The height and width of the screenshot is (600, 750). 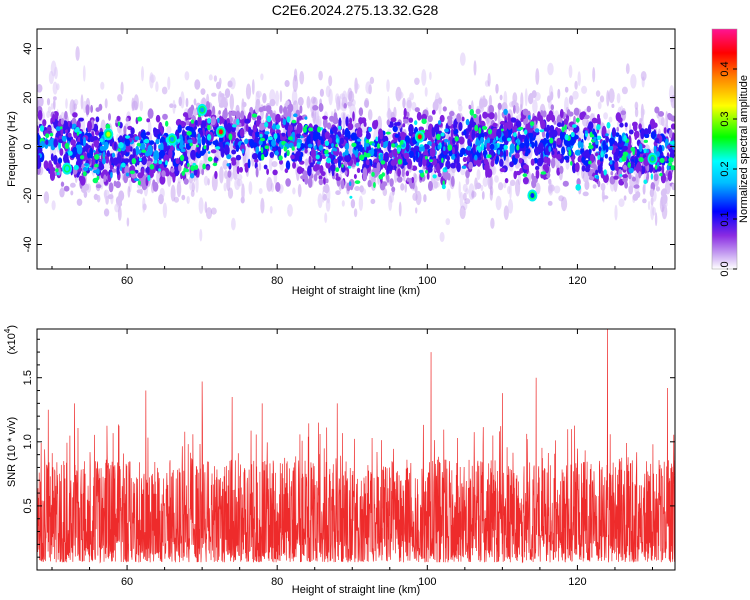 I want to click on snr-scale-label: (x104), so click(x=10, y=340).